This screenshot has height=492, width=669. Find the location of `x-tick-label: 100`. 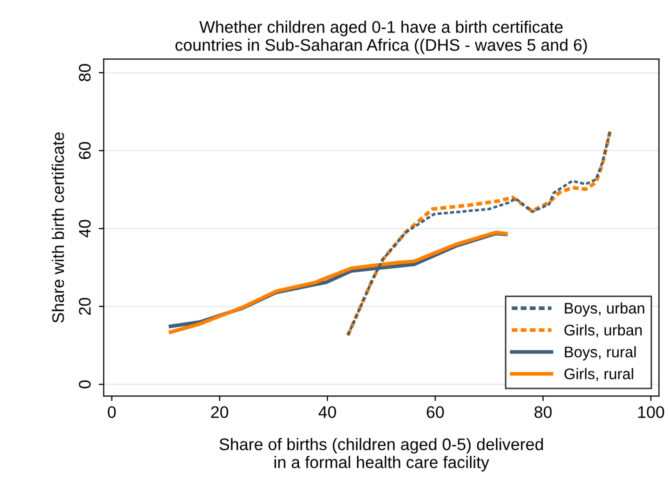

x-tick-label: 100 is located at coordinates (651, 412).